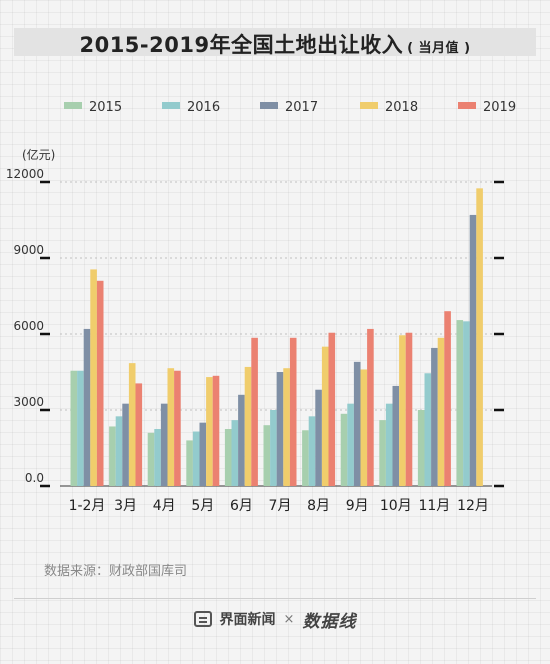 The image size is (550, 664). What do you see at coordinates (105, 107) in the screenshot?
I see `legend-label-2015: 2015` at bounding box center [105, 107].